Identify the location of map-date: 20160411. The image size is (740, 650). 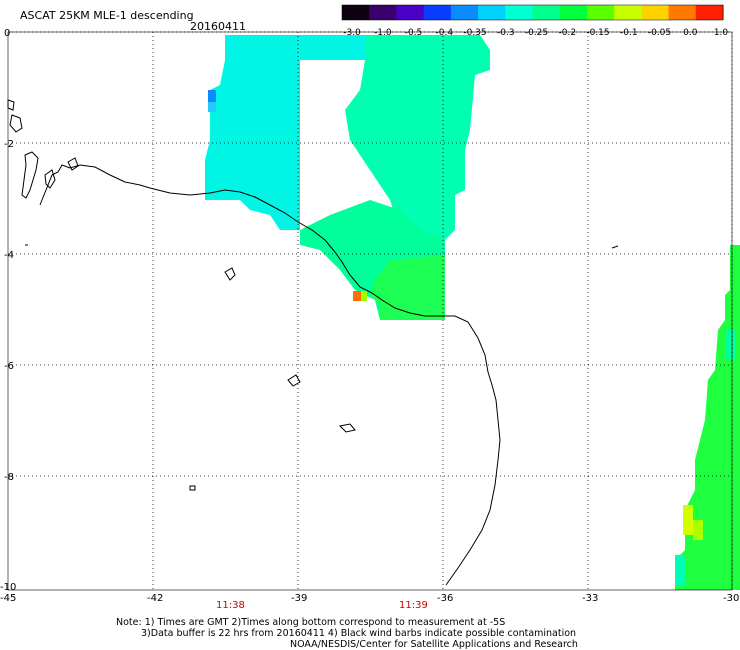
(218, 26).